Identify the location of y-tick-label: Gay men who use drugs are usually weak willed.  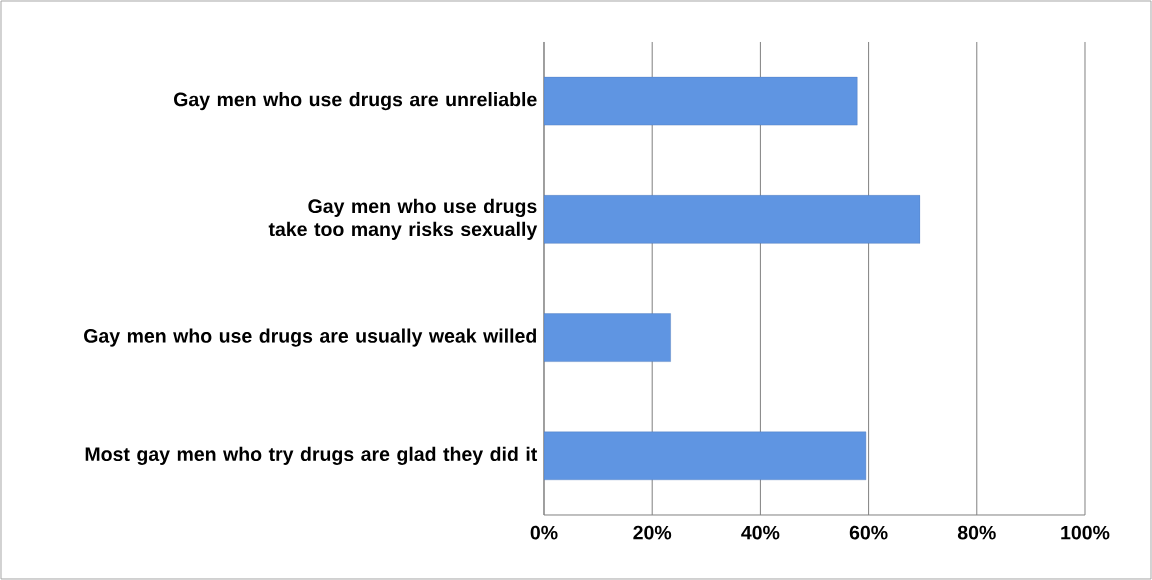
(310, 337).